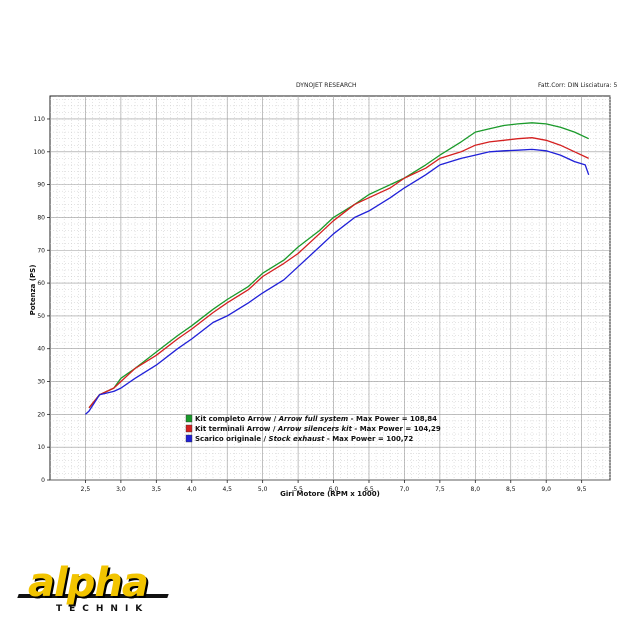 The height and width of the screenshot is (640, 640). Describe the element at coordinates (41, 447) in the screenshot. I see `y-tick-label: 10` at that location.